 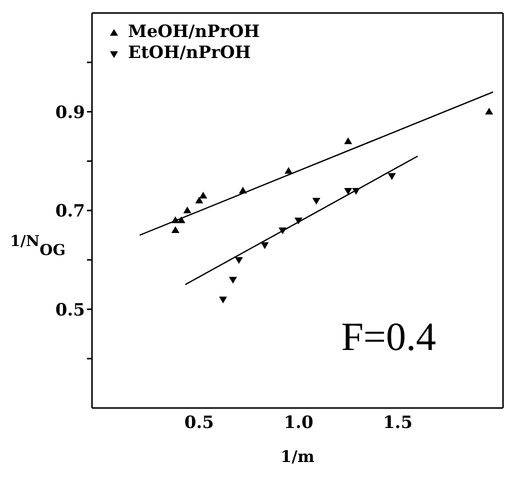 I want to click on legend-label: EtOH/nPrOH, so click(x=189, y=53).